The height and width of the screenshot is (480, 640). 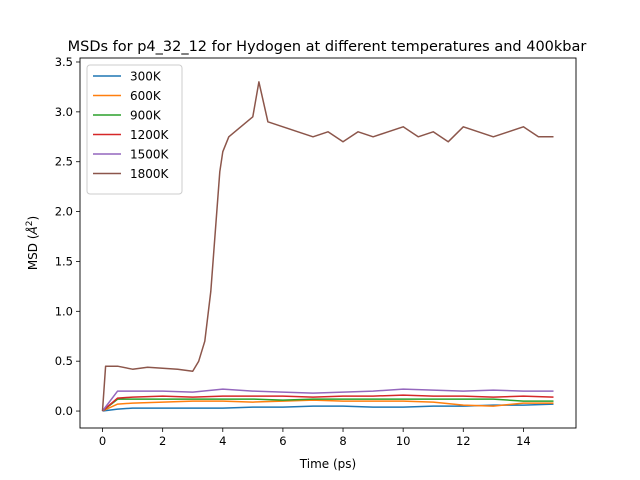 What do you see at coordinates (33, 252) in the screenshot?
I see `y-axis-label-prefix: MSD (` at bounding box center [33, 252].